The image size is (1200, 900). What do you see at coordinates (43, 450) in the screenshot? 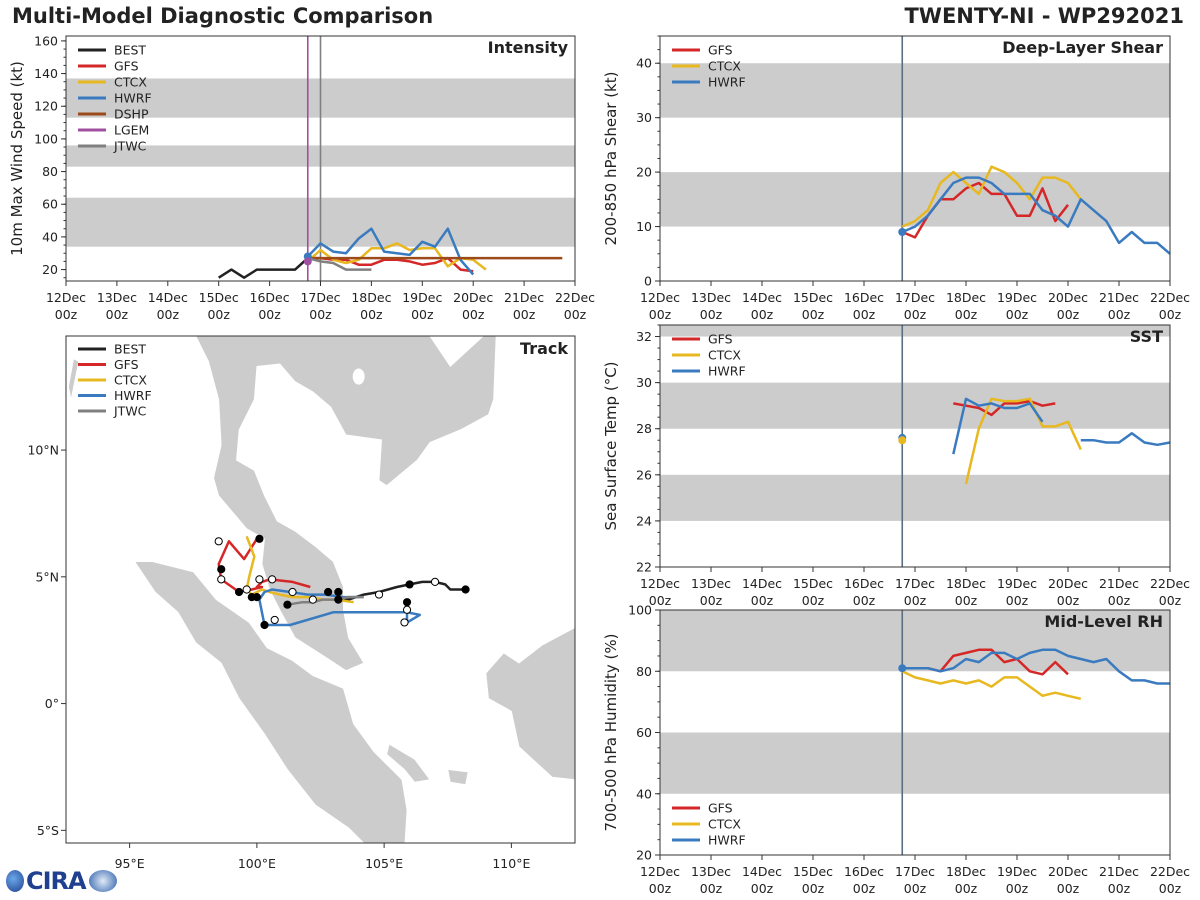
I see `latitude-label: 10°N` at bounding box center [43, 450].